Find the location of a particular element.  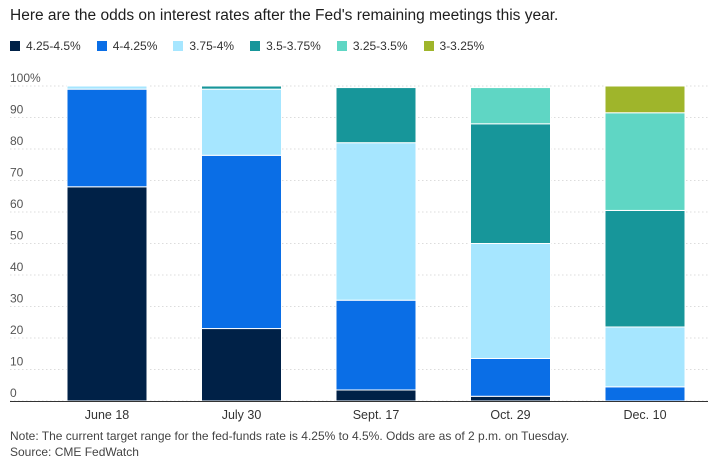

legend-label: 3-3.25% is located at coordinates (462, 46).